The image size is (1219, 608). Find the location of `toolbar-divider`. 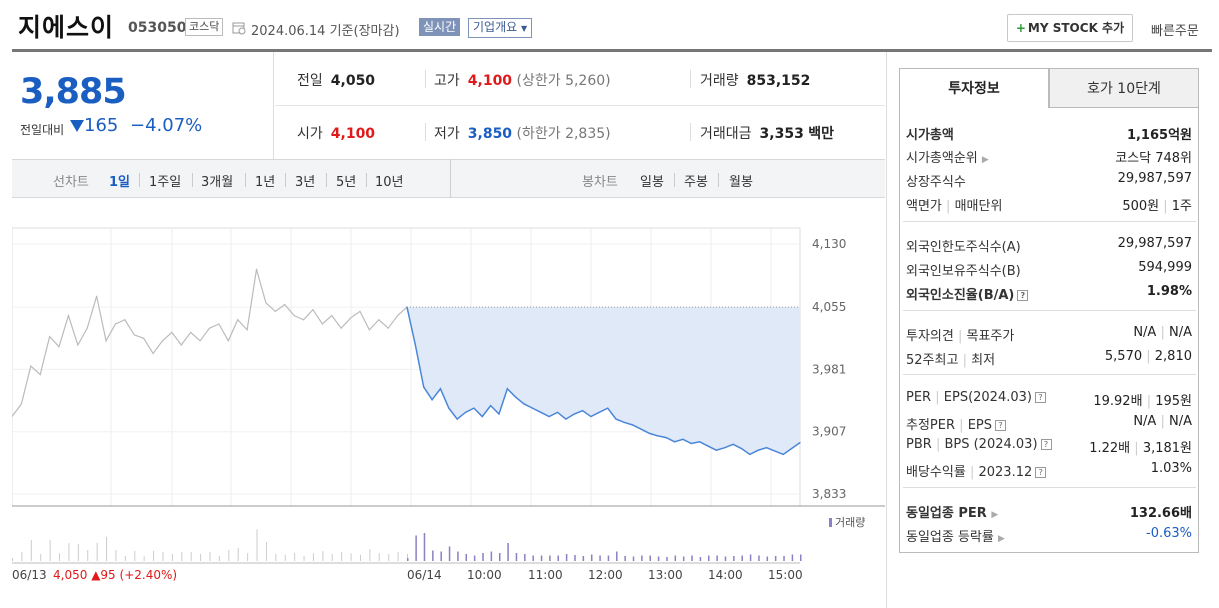

toolbar-divider is located at coordinates (192, 180).